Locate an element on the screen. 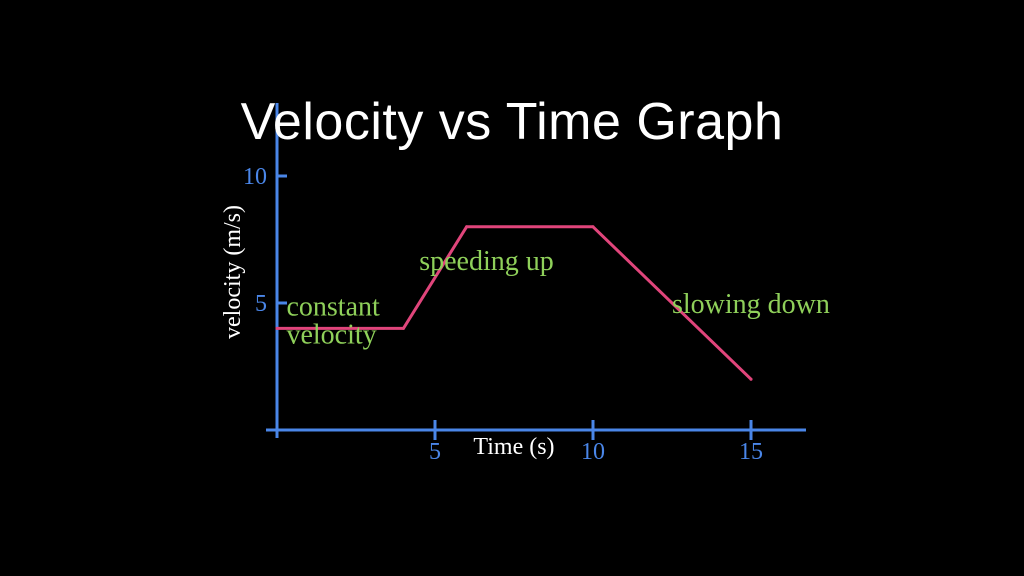 The image size is (1024, 576). x-tick-label-5: 5 is located at coordinates (435, 452).